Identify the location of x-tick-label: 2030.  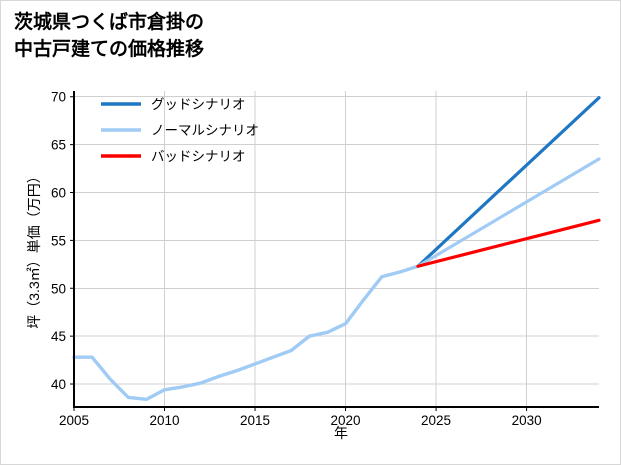
(527, 420).